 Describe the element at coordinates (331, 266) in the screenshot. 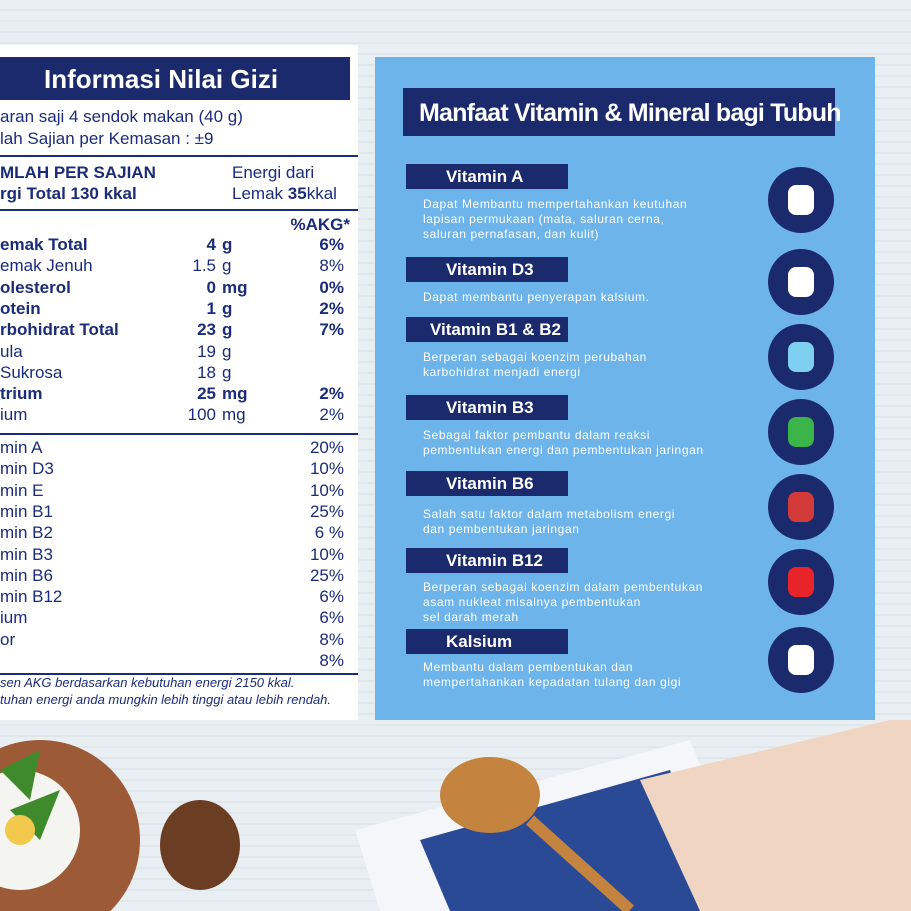

I see `row-akg: 8%` at that location.